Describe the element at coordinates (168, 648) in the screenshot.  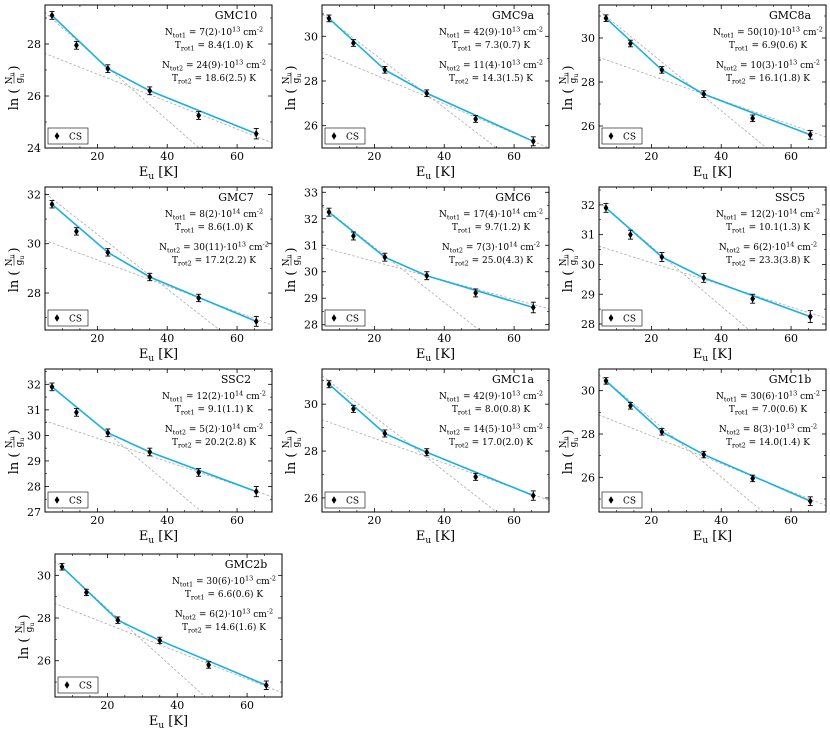
I see `fit-component-comp2` at that location.